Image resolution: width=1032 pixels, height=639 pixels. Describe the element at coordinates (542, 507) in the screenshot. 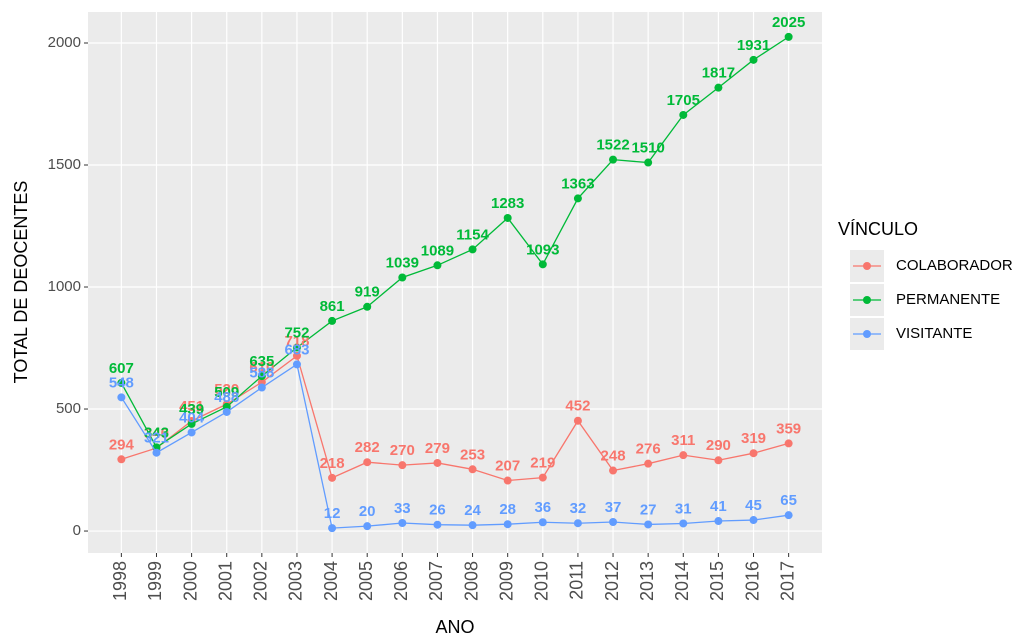

I see `data-label: 36` at that location.